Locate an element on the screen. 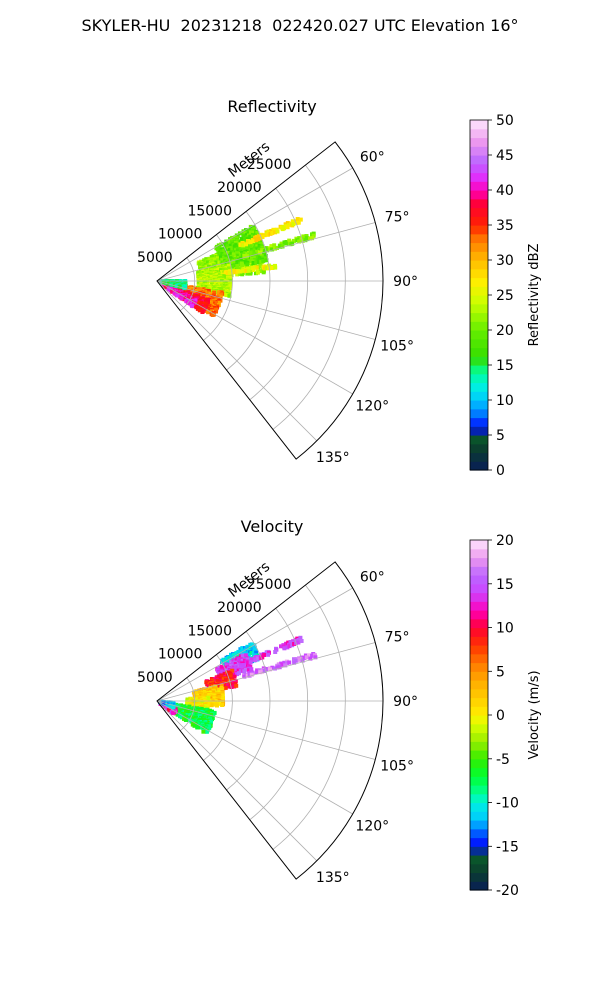  colorbar-tick-label: 45 is located at coordinates (505, 156).